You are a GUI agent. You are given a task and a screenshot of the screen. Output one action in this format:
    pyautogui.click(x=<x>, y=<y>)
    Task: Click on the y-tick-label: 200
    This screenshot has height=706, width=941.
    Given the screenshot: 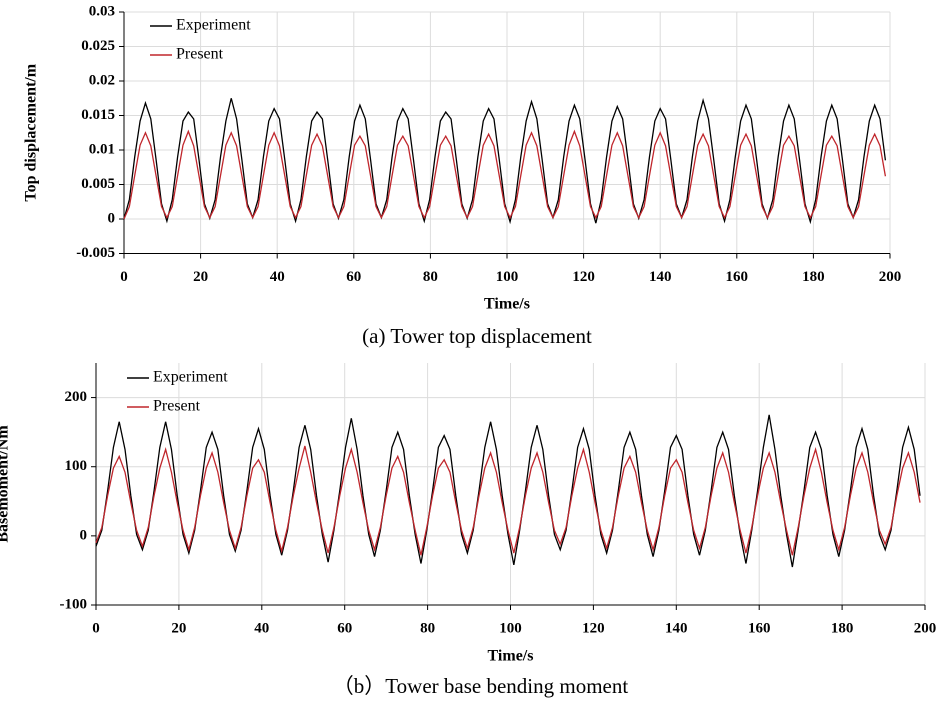 What is the action you would take?
    pyautogui.click(x=76, y=397)
    